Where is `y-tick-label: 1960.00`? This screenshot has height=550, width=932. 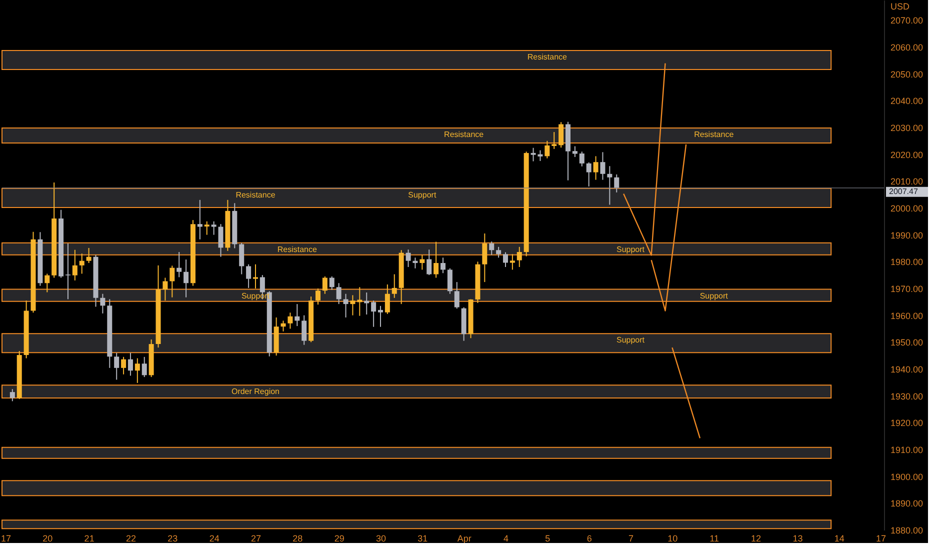 y-tick-label: 1960.00 is located at coordinates (907, 315).